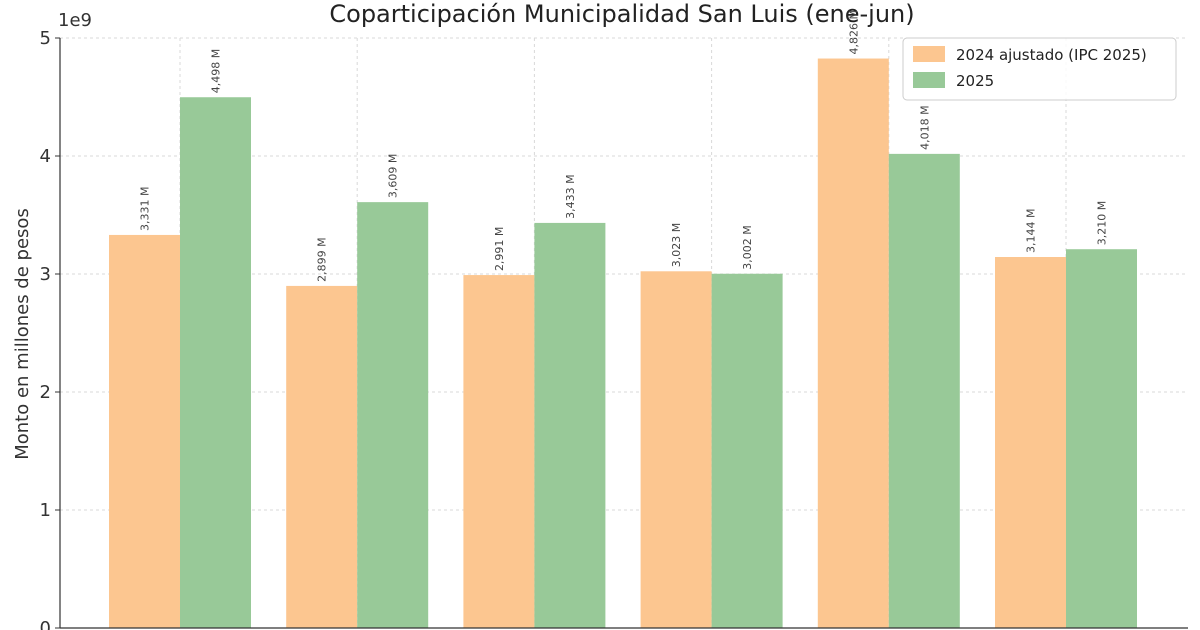 Image resolution: width=1200 pixels, height=630 pixels. I want to click on data-label-series-1-0: 4,498 M, so click(216, 71).